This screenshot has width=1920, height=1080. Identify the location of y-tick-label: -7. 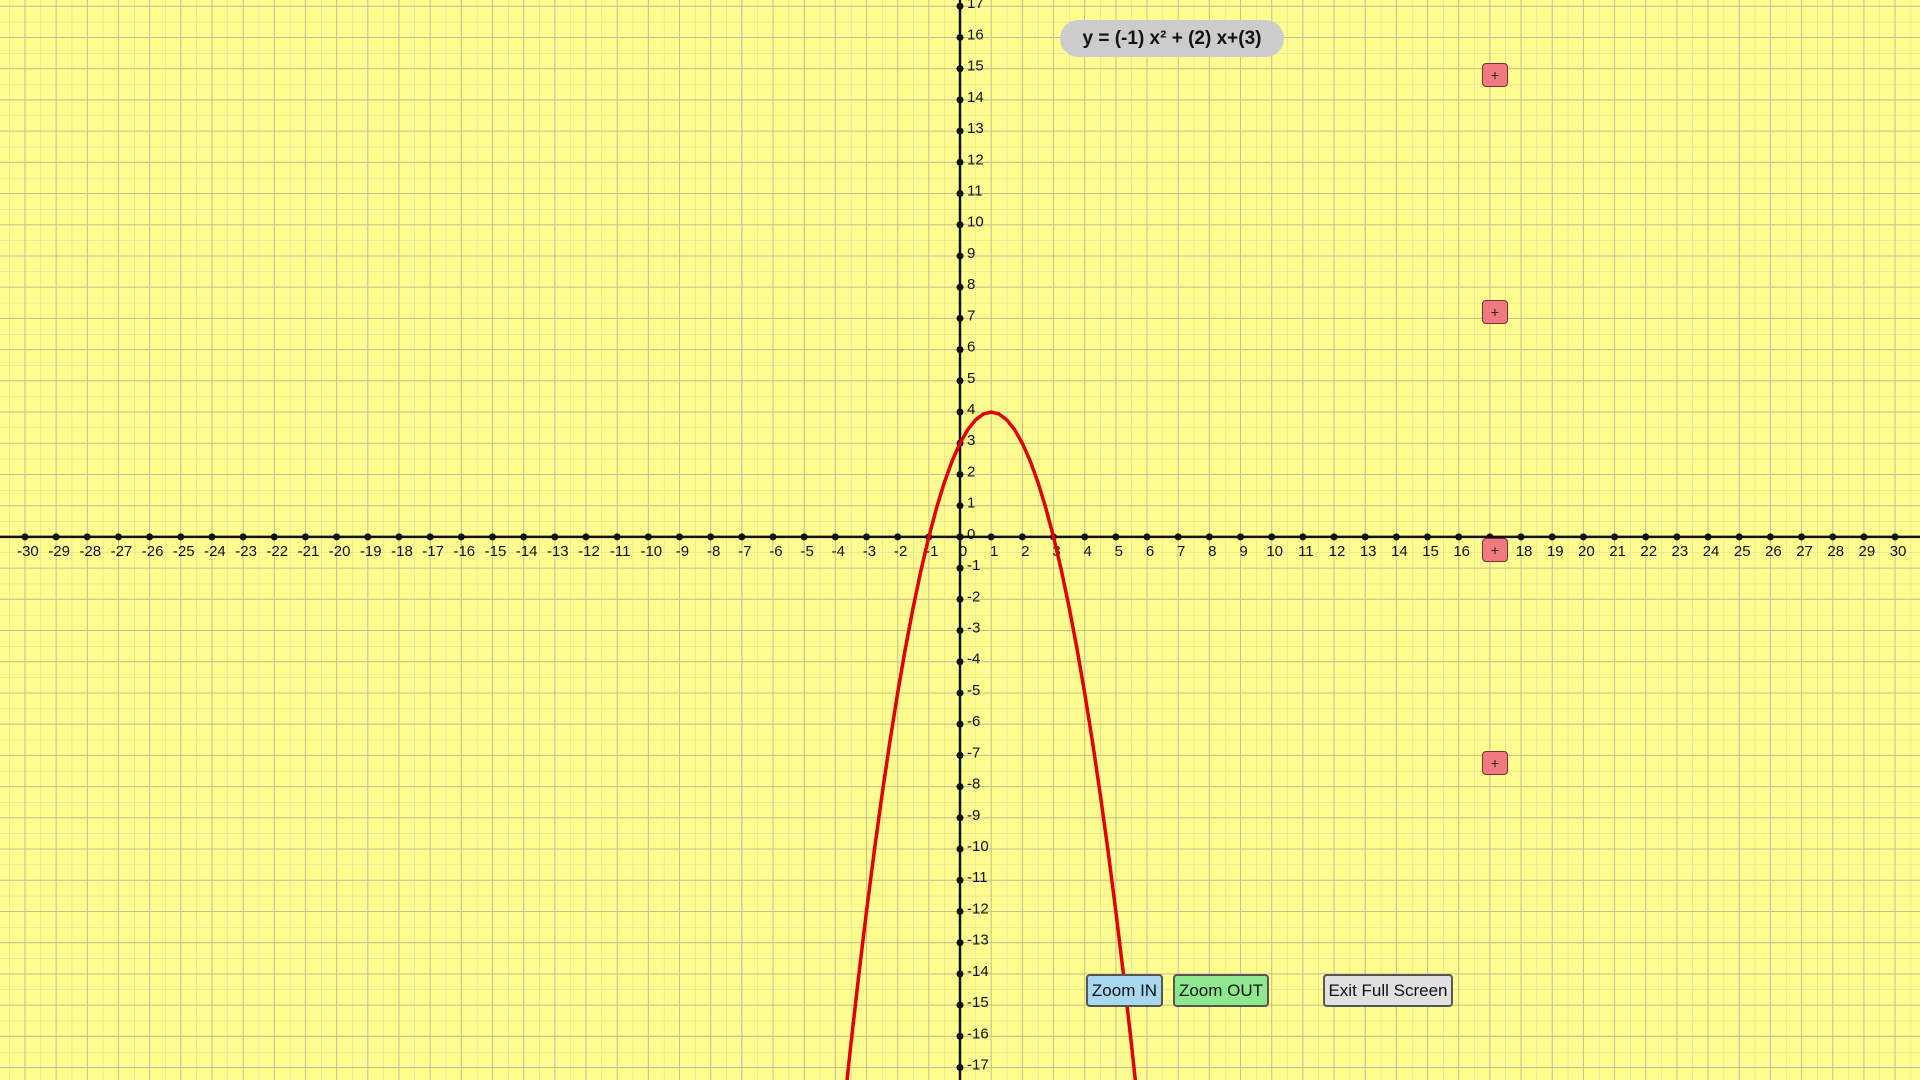
(973, 752).